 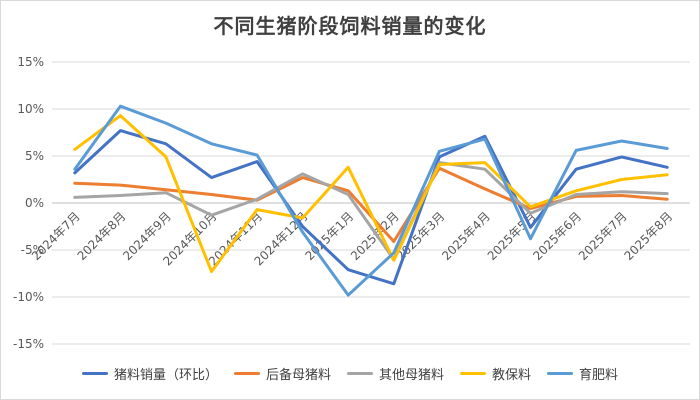 I want to click on x-tick-label: 2025年1月, so click(x=329, y=236).